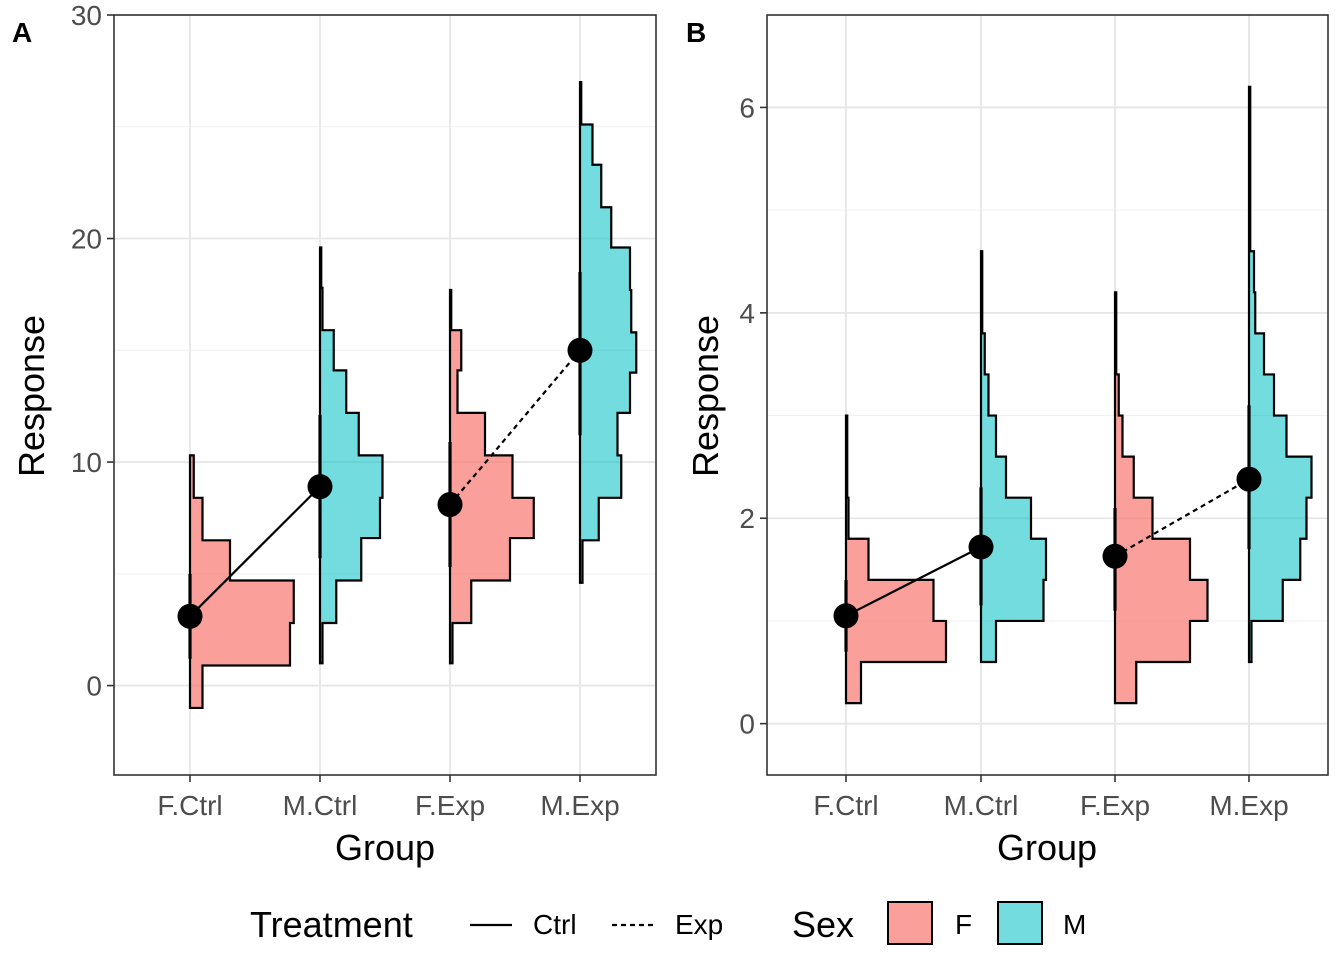 Image resolution: width=1344 pixels, height=960 pixels. What do you see at coordinates (86, 15) in the screenshot?
I see `panel-a-y-tick-label: 30` at bounding box center [86, 15].